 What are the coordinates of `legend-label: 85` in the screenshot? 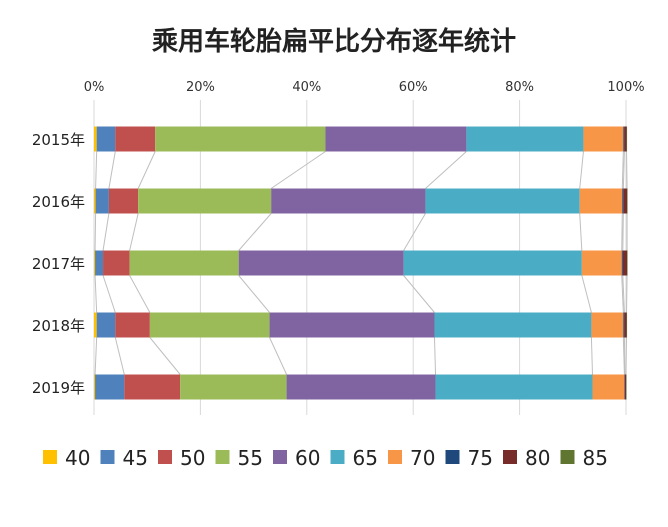 It's located at (595, 458).